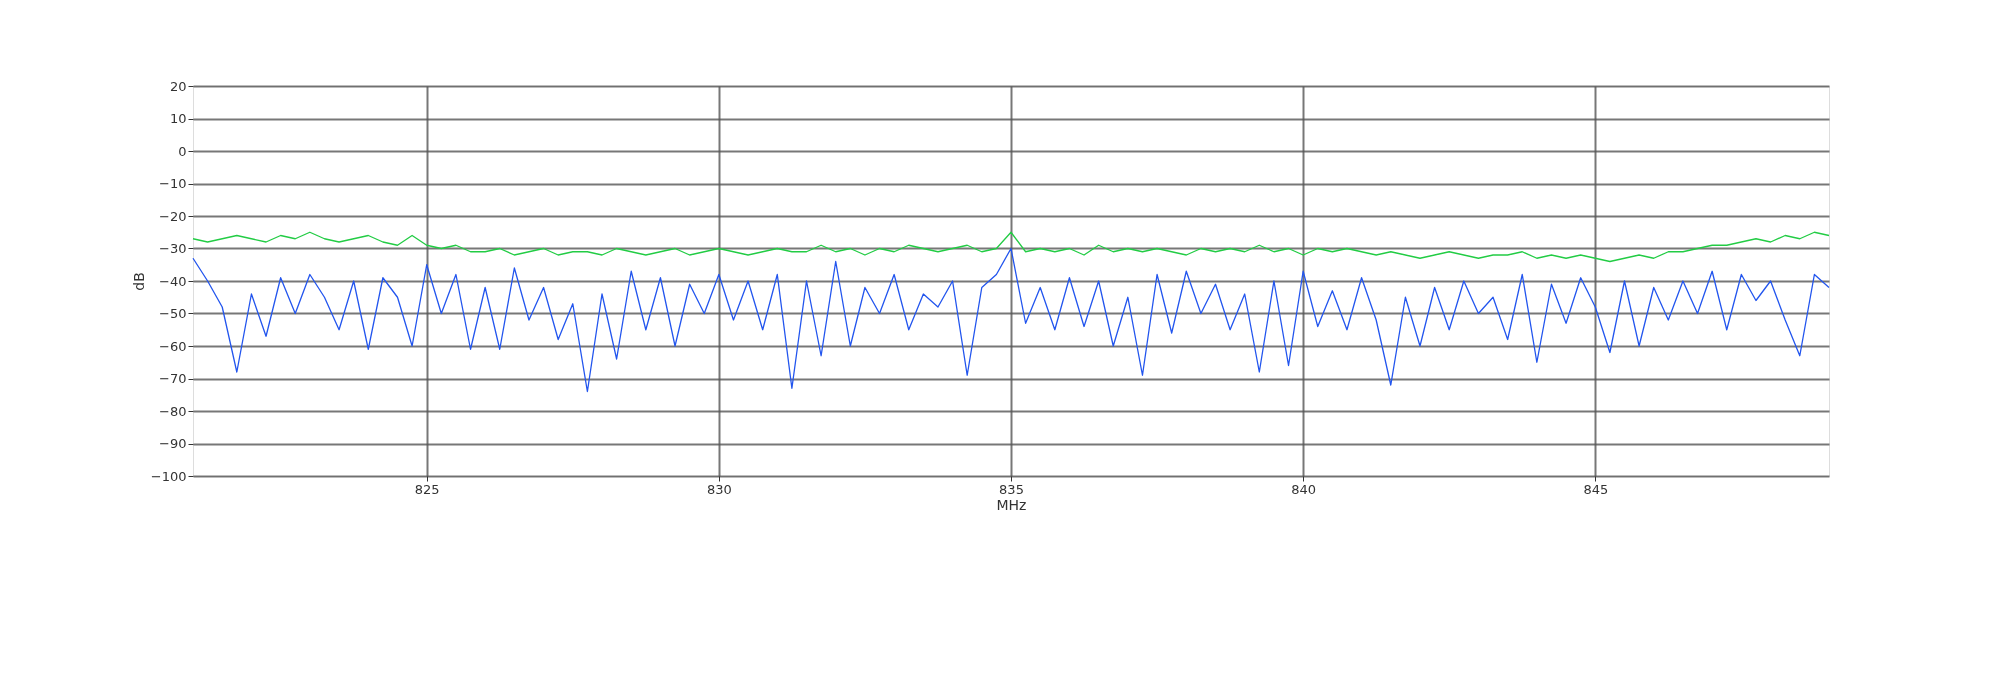 This screenshot has width=2000, height=692. Describe the element at coordinates (1011, 504) in the screenshot. I see `x-axis-title: MHz` at that location.